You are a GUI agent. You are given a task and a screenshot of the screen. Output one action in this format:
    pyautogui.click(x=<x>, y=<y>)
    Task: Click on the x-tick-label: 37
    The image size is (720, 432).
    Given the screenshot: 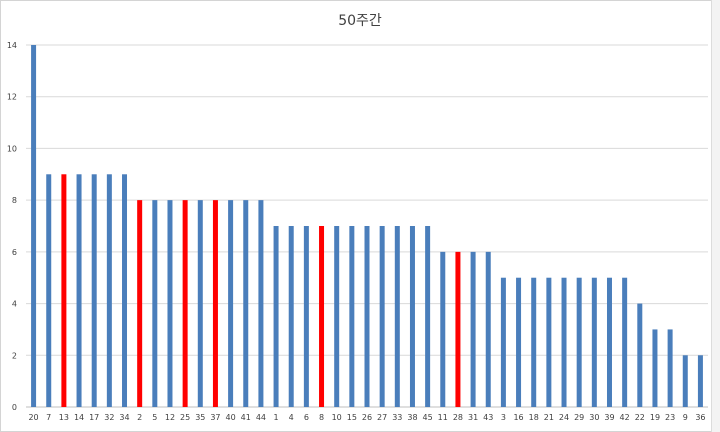 What is the action you would take?
    pyautogui.click(x=215, y=417)
    